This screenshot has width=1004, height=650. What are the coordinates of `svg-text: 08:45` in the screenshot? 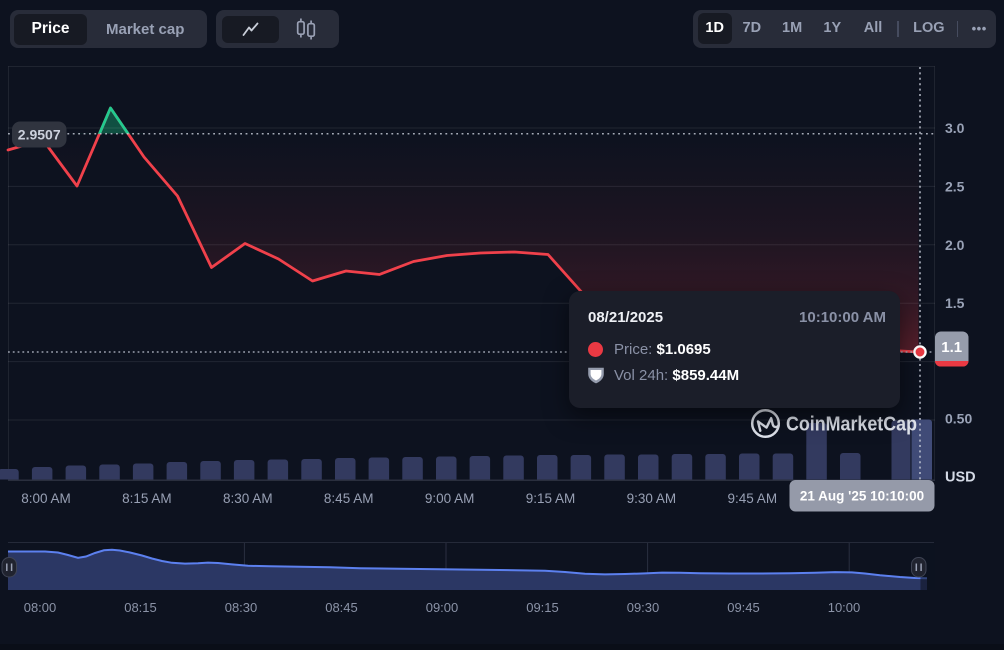 It's located at (341, 607).